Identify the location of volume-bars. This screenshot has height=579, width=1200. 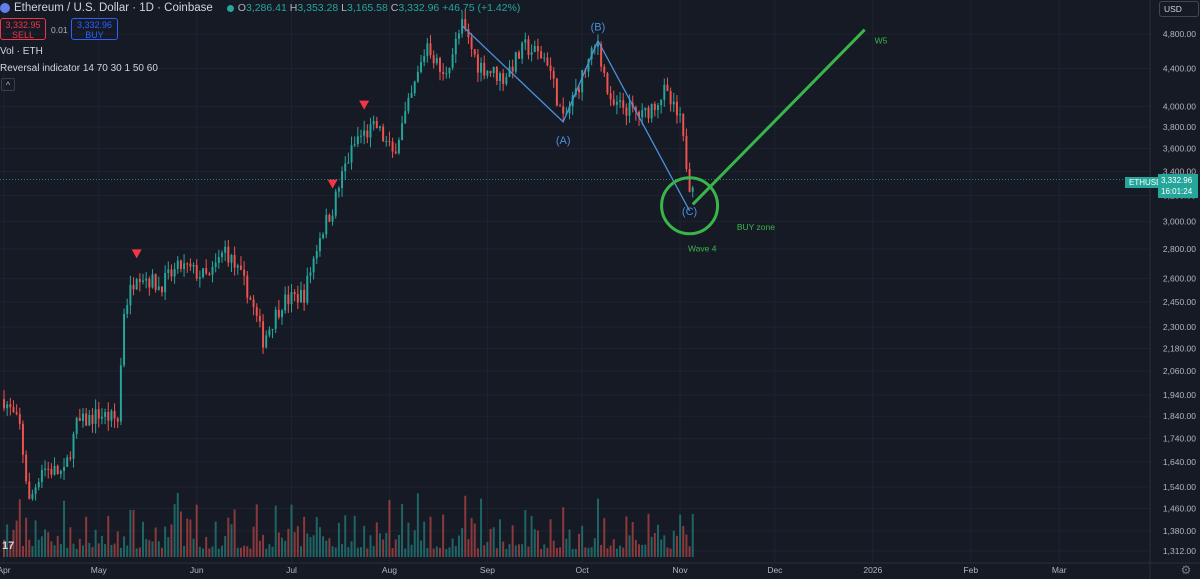
(348, 524).